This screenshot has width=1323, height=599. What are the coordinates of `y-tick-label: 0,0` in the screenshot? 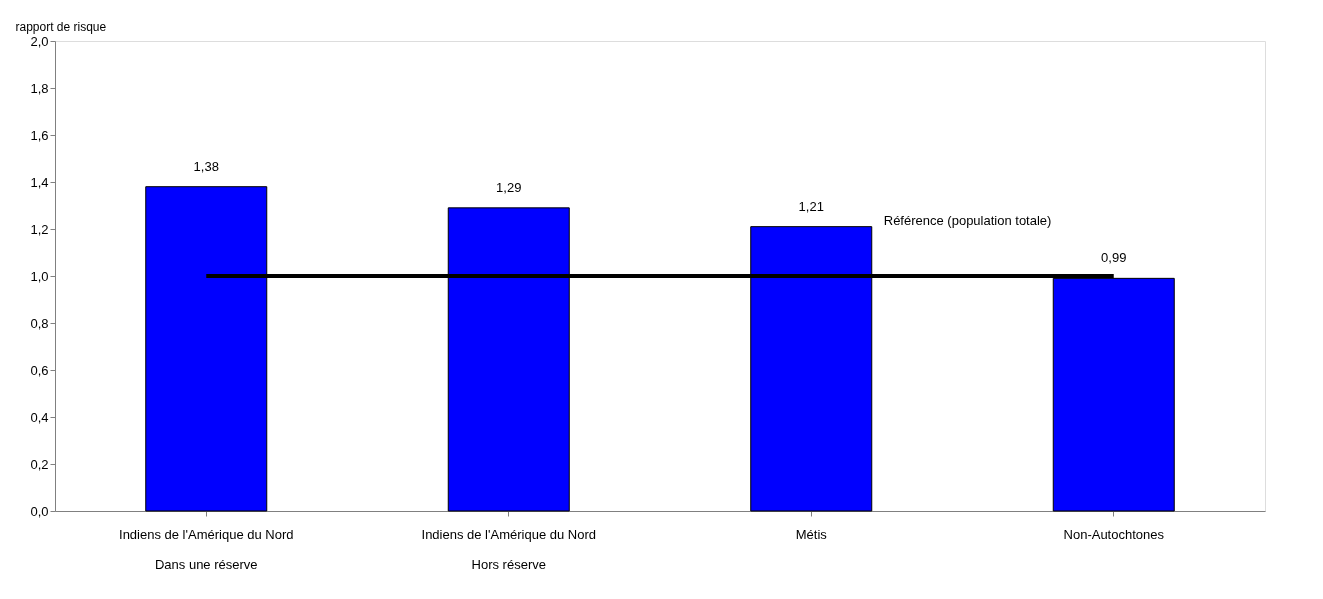 It's located at (39, 511).